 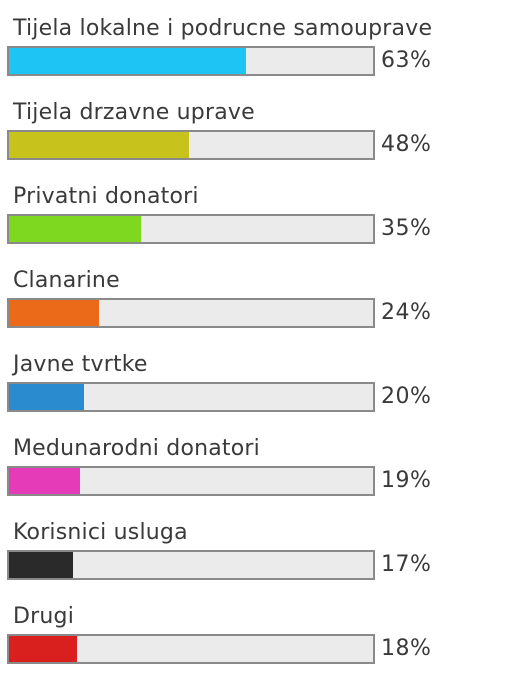 What do you see at coordinates (66, 280) in the screenshot?
I see `bar-label: Clanarine` at bounding box center [66, 280].